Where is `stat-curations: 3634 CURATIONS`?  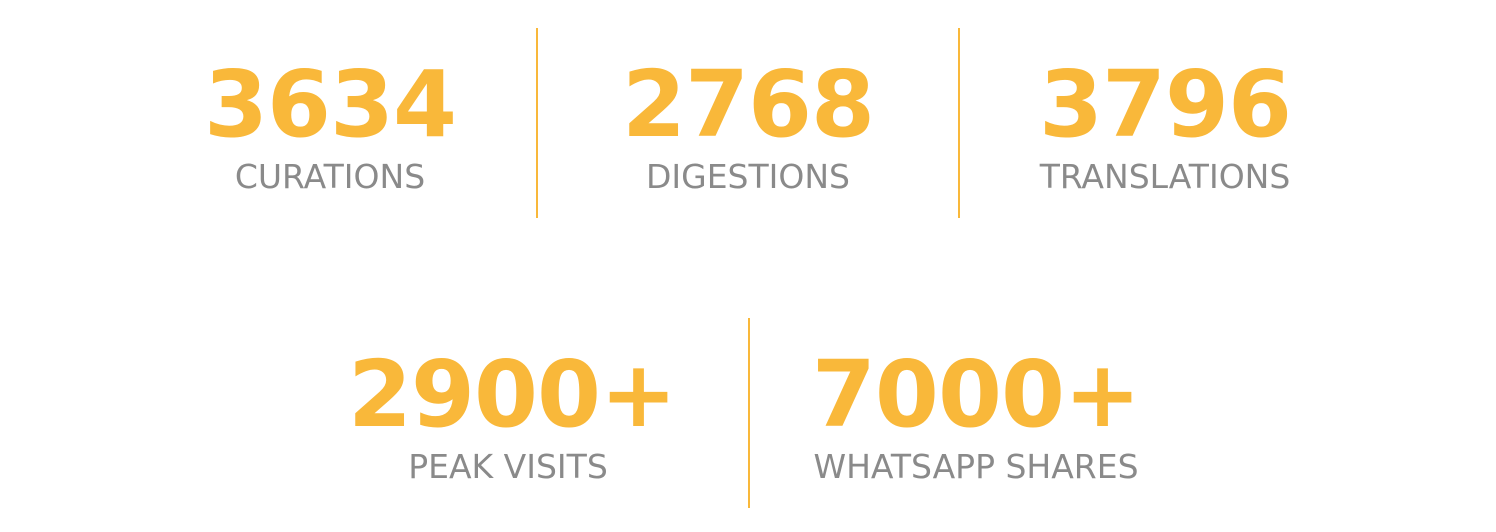 stat-curations: 3634 CURATIONS is located at coordinates (330, 126).